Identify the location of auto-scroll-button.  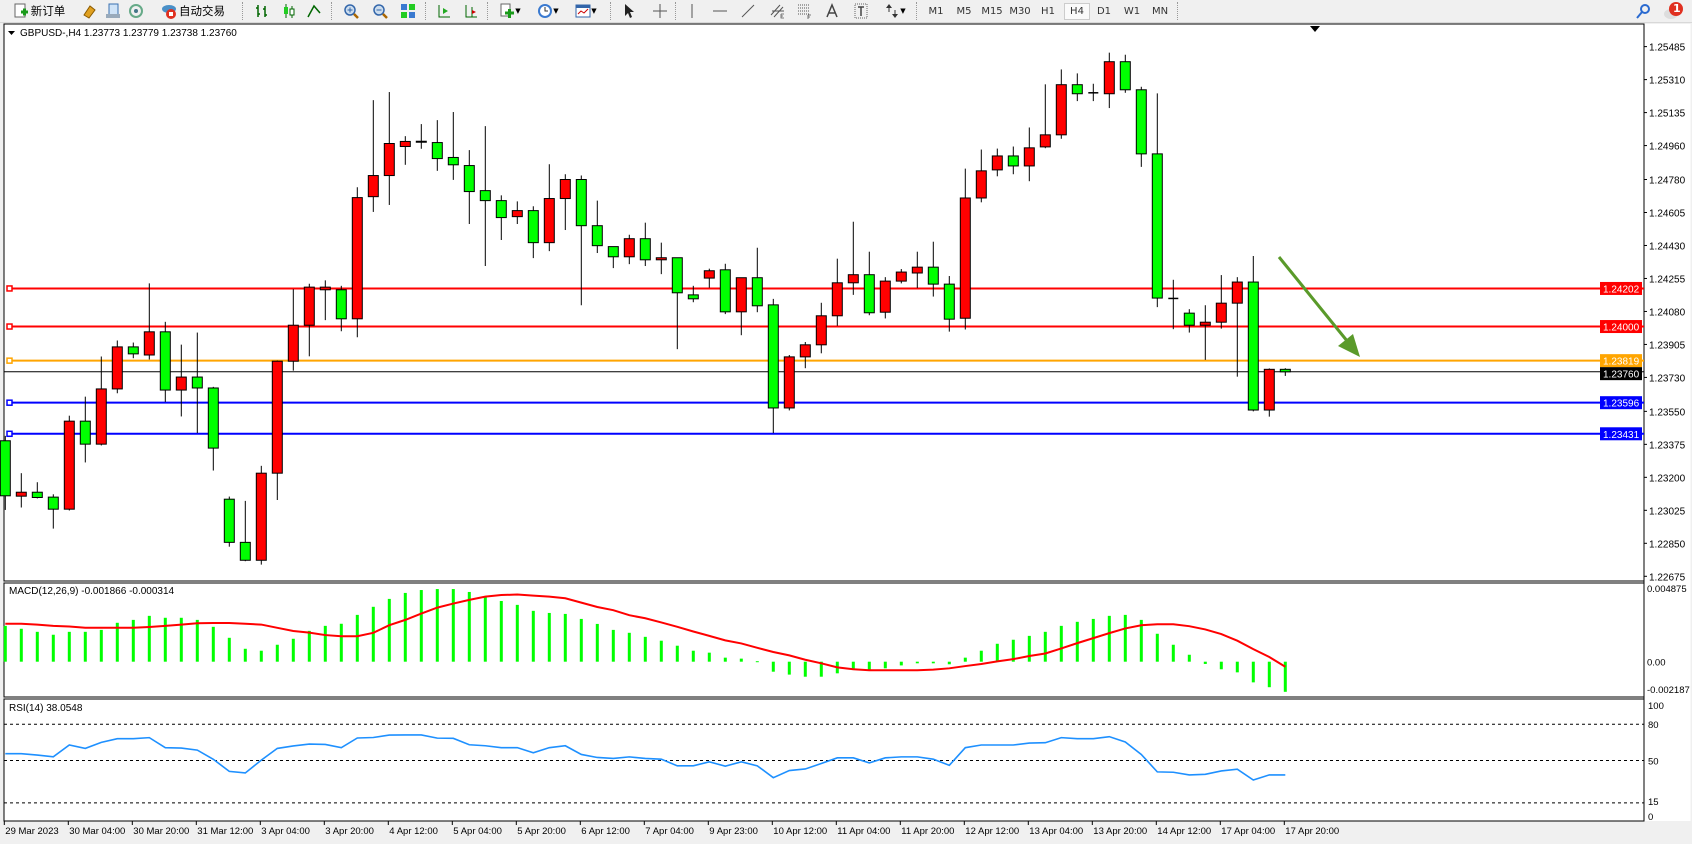
(471, 11).